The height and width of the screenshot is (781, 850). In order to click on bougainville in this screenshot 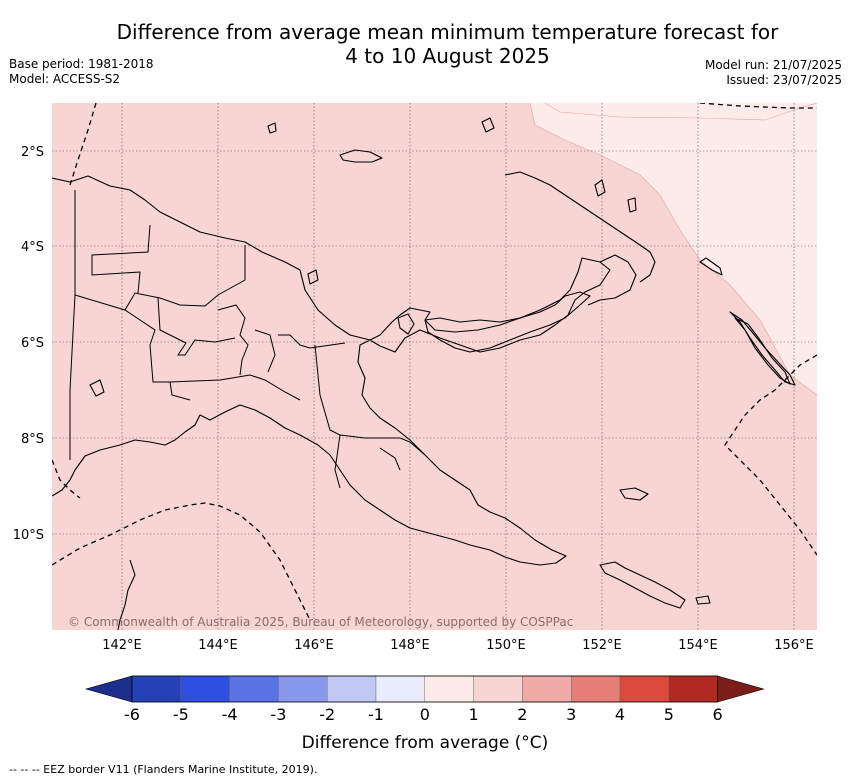, I will do `click(762, 351)`.